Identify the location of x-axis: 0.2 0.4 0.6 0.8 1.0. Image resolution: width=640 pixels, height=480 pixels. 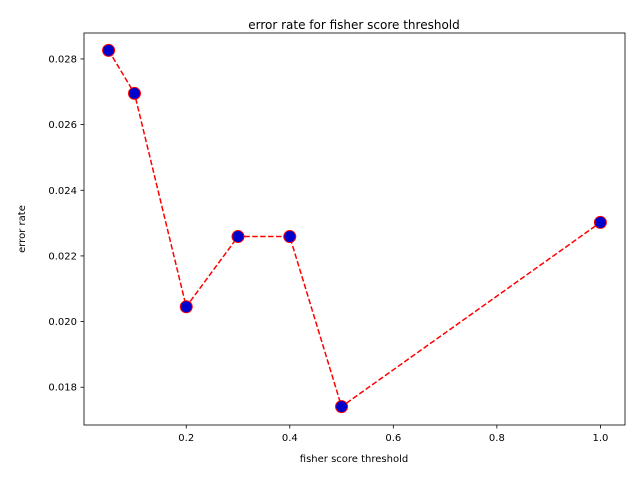
(393, 434).